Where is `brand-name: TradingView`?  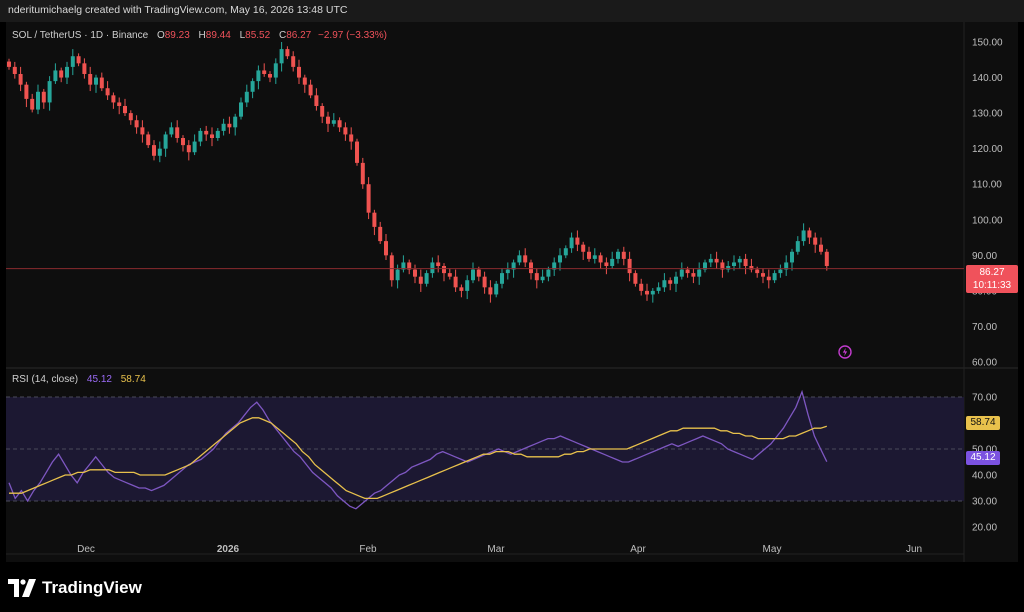 brand-name: TradingView is located at coordinates (92, 587).